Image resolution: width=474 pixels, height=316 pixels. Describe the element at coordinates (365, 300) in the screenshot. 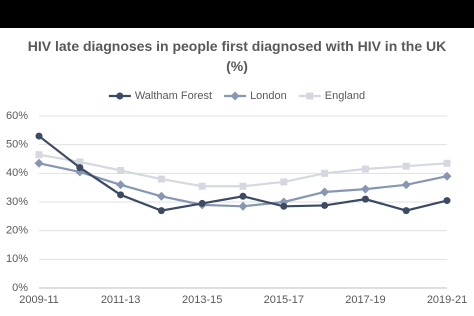

I see `x-tick-label: 2017-19` at that location.